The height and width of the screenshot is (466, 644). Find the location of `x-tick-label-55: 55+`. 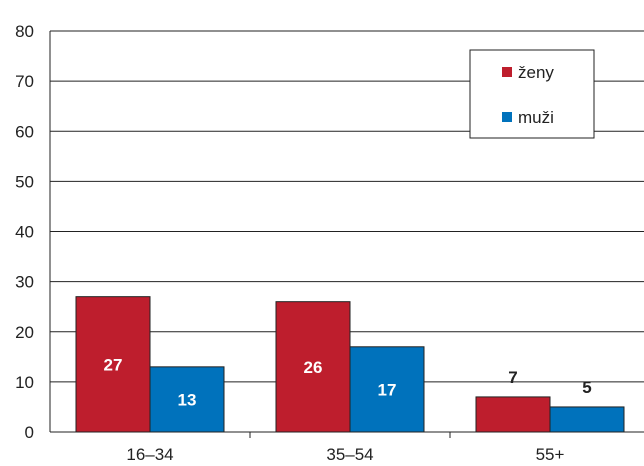

x-tick-label-55: 55+ is located at coordinates (550, 454).